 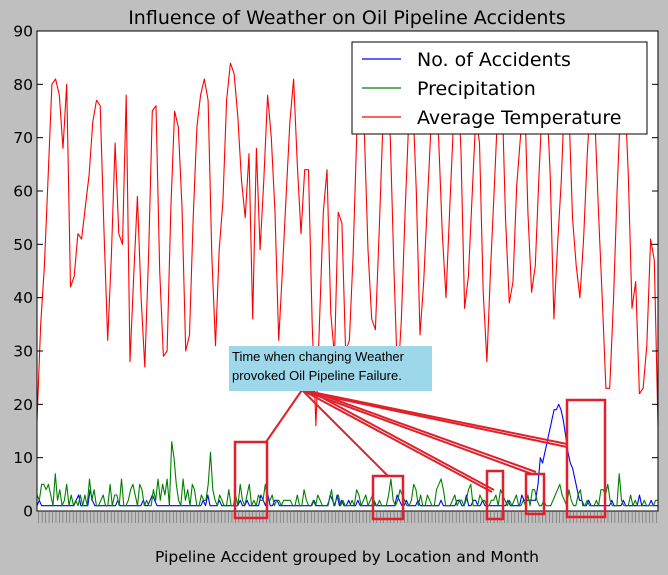 What do you see at coordinates (23, 138) in the screenshot?
I see `y-tick-label: 70` at bounding box center [23, 138].